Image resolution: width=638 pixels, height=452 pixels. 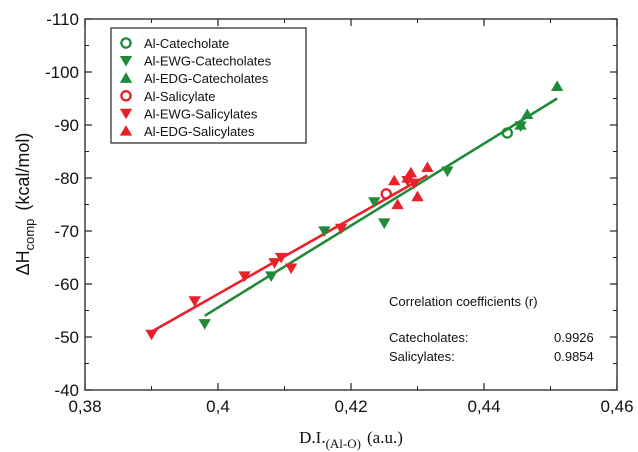 What do you see at coordinates (84, 406) in the screenshot?
I see `x-tick-label: 0,38` at bounding box center [84, 406].